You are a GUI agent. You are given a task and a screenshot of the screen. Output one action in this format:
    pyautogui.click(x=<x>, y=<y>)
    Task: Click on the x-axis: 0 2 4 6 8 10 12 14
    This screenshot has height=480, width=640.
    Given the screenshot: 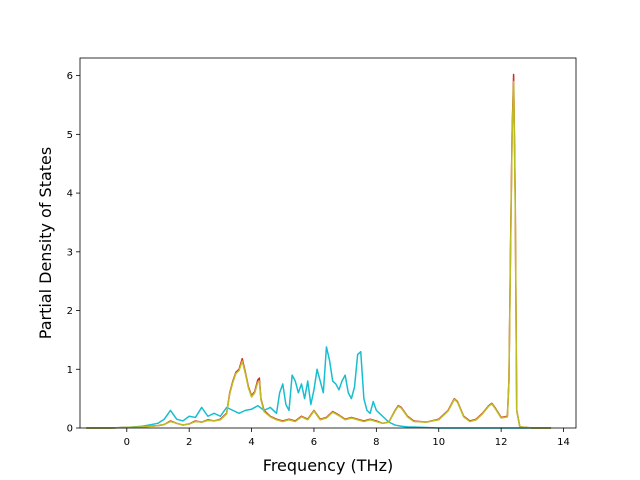 What is the action you would take?
    pyautogui.click(x=347, y=438)
    